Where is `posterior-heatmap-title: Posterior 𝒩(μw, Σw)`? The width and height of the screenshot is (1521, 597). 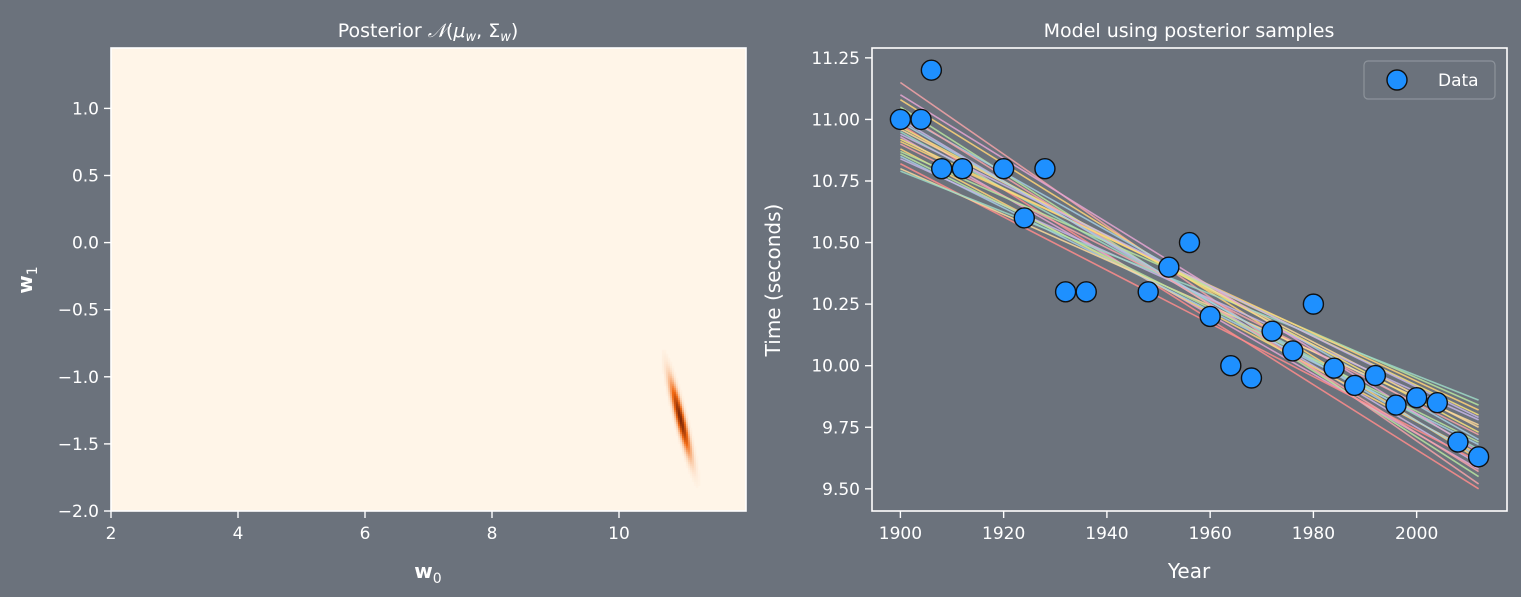 posterior-heatmap-title: Posterior 𝒩(μw, Σw) is located at coordinates (428, 32).